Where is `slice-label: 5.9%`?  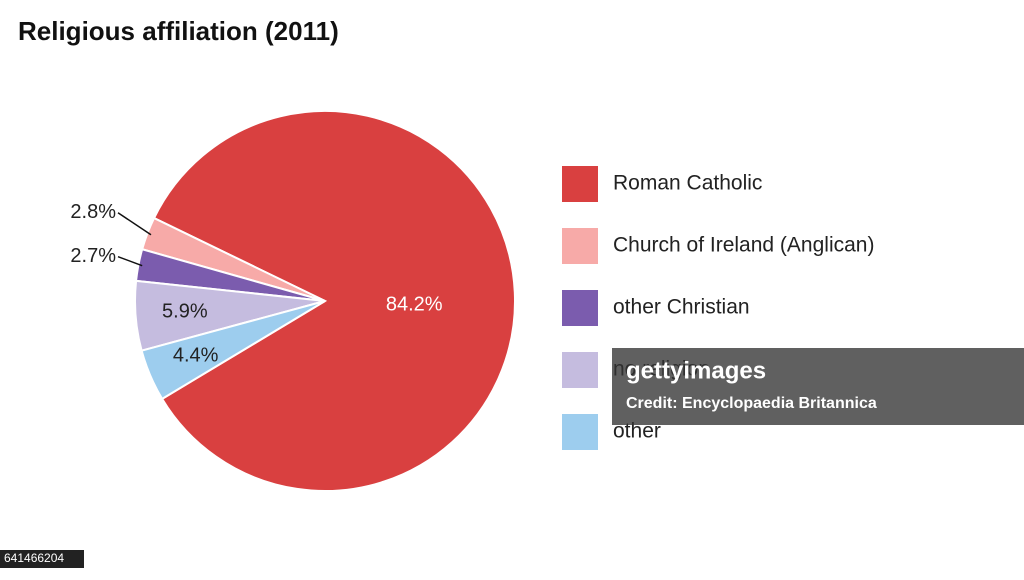 slice-label: 5.9% is located at coordinates (185, 311).